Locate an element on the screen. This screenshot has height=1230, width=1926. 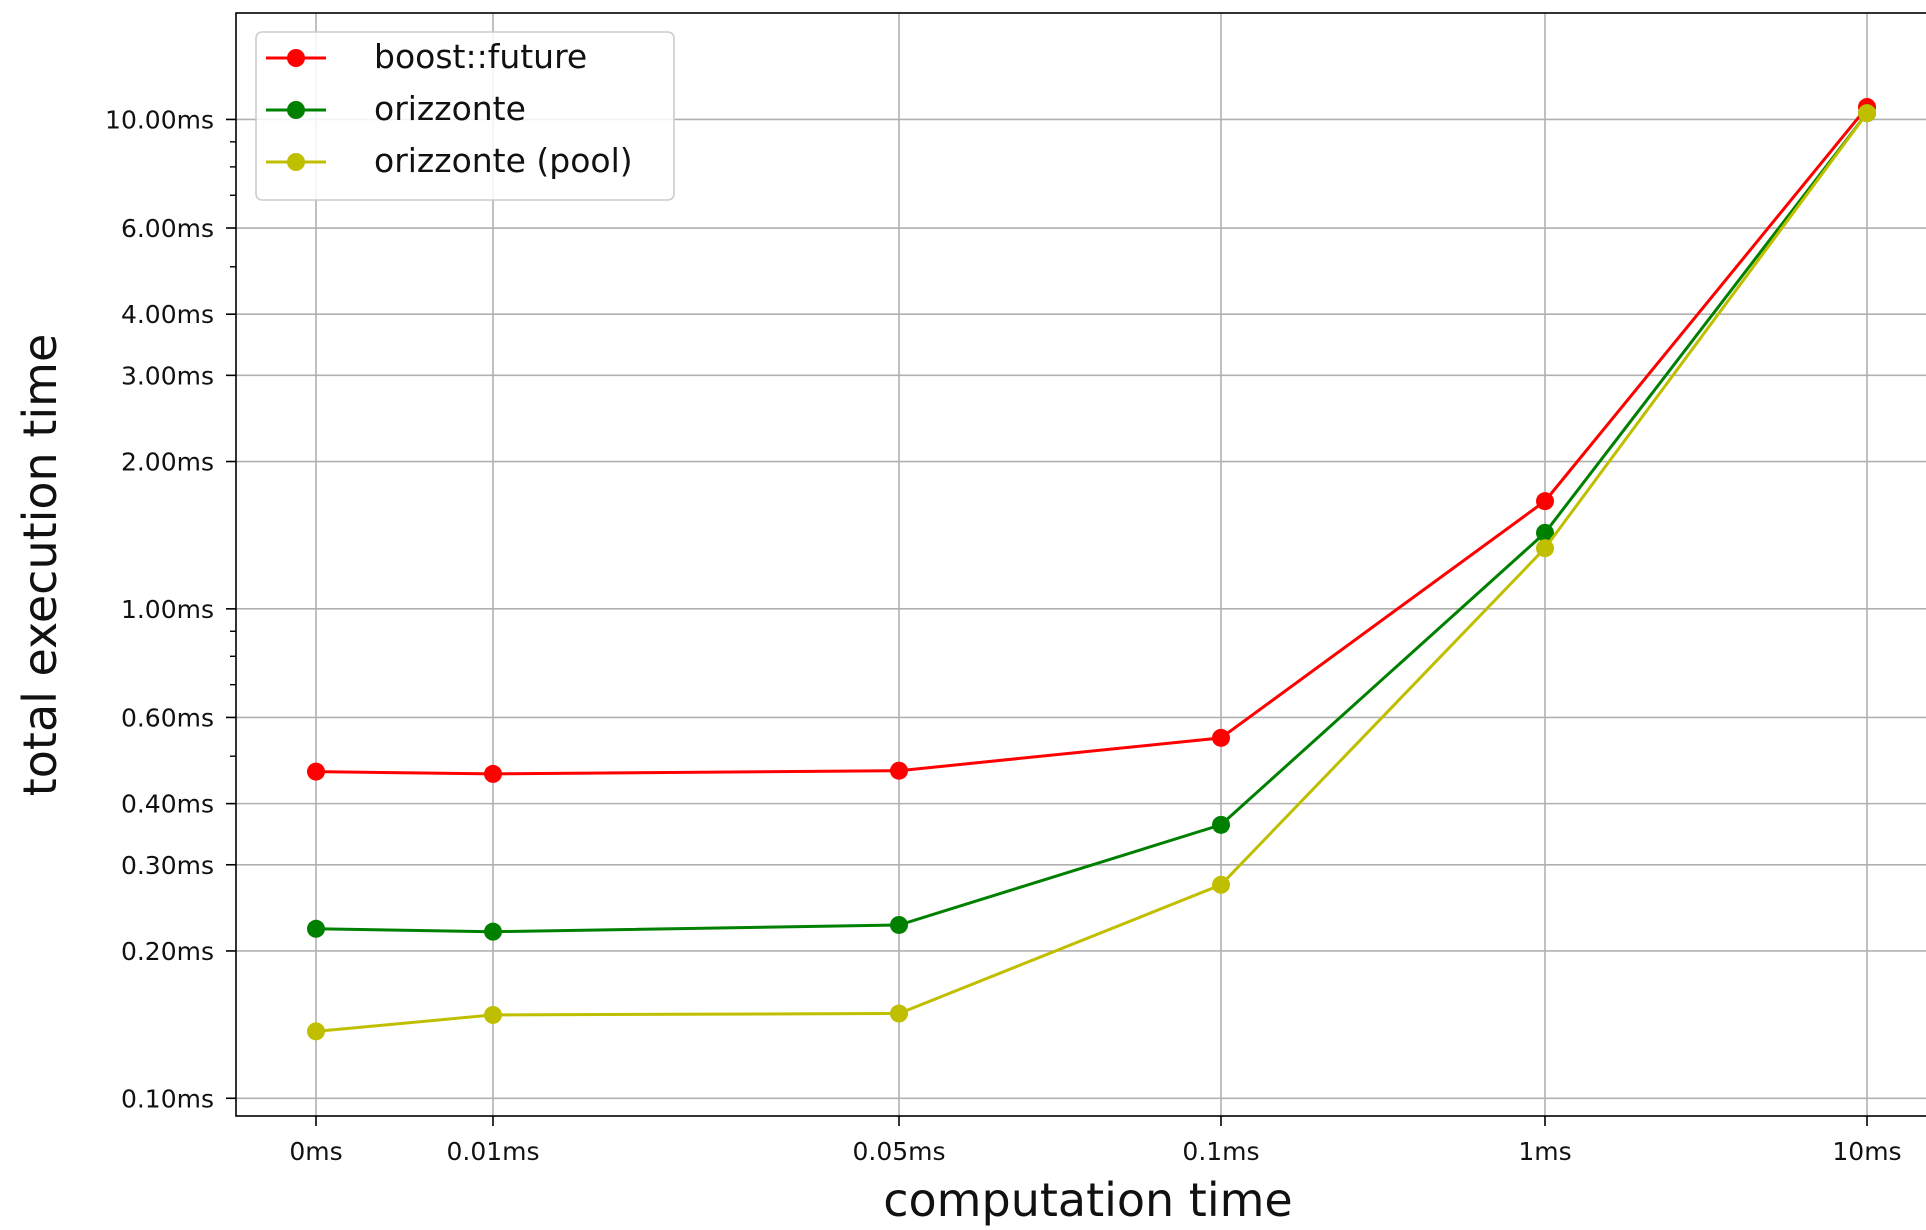
y-tick-label: 2.00ms is located at coordinates (167, 462).